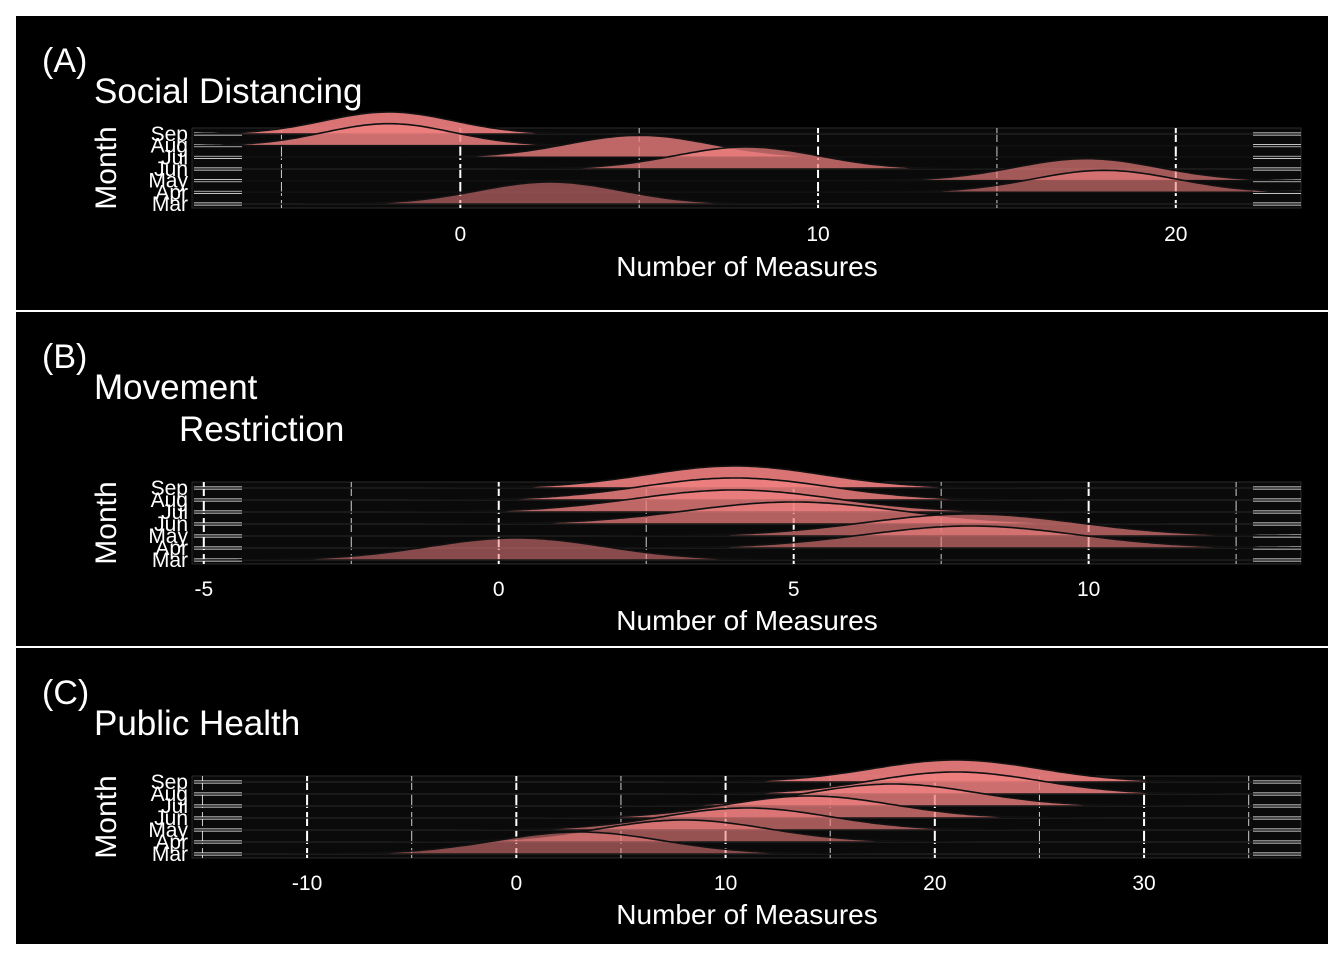 This screenshot has width=1344, height=960. I want to click on x-tick-label: 5, so click(794, 589).